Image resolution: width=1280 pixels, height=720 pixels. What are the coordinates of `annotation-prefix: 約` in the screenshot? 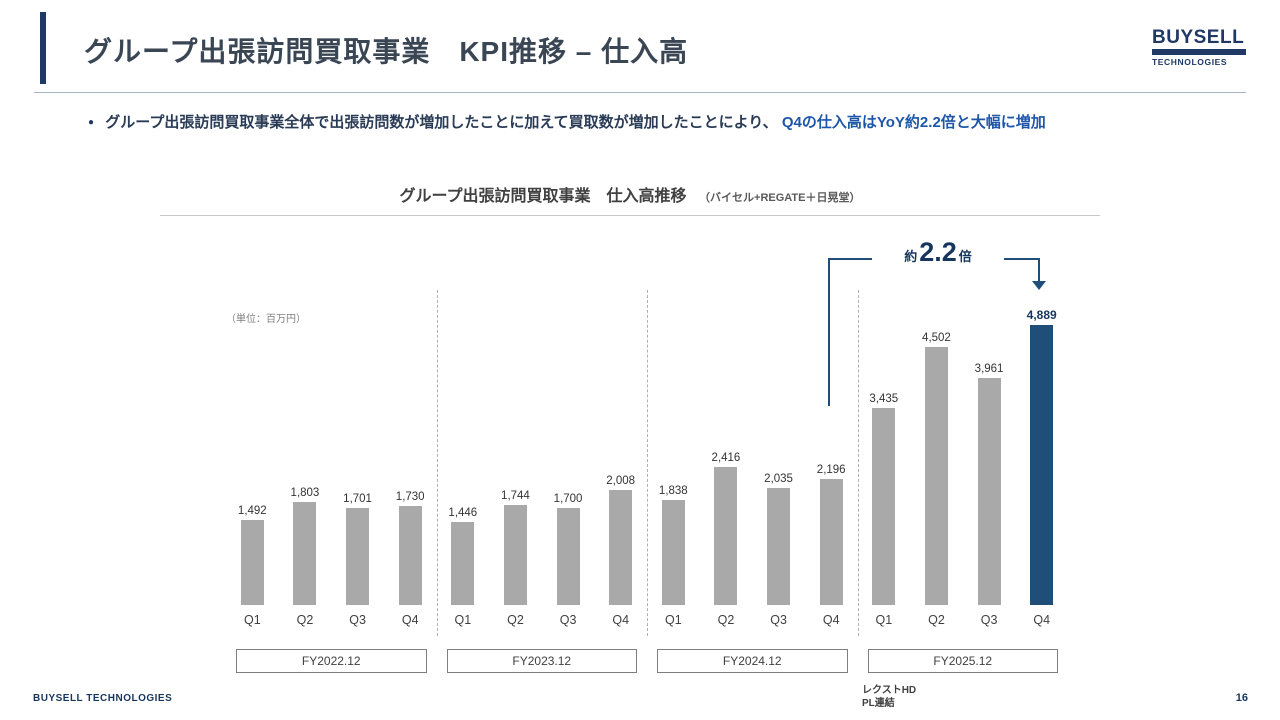 It's located at (911, 256).